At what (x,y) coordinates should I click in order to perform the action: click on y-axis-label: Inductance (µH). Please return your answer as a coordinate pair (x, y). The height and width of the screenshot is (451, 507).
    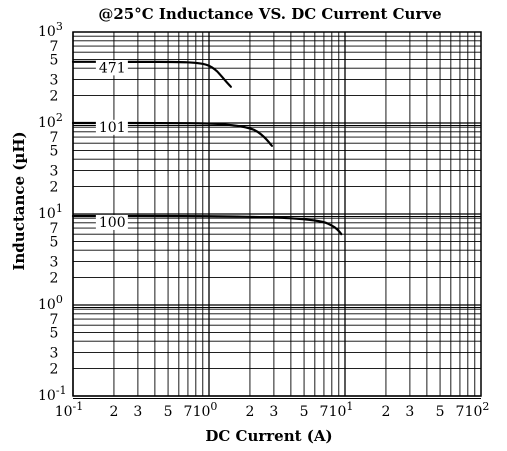
    Looking at the image, I should click on (19, 200).